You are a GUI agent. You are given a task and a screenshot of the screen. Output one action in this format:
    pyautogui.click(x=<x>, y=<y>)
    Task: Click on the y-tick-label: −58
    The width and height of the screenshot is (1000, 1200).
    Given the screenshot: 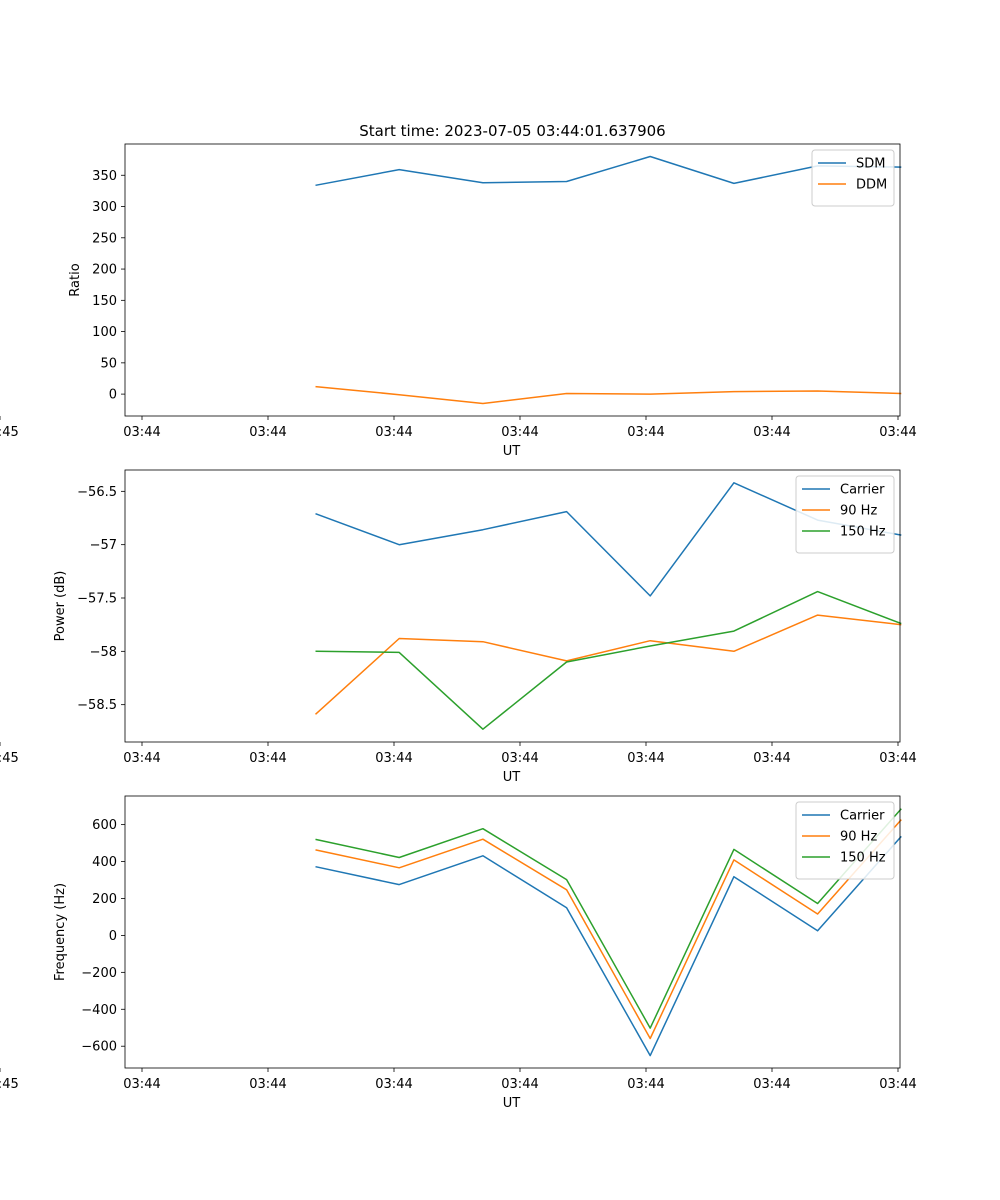 What is the action you would take?
    pyautogui.click(x=103, y=652)
    